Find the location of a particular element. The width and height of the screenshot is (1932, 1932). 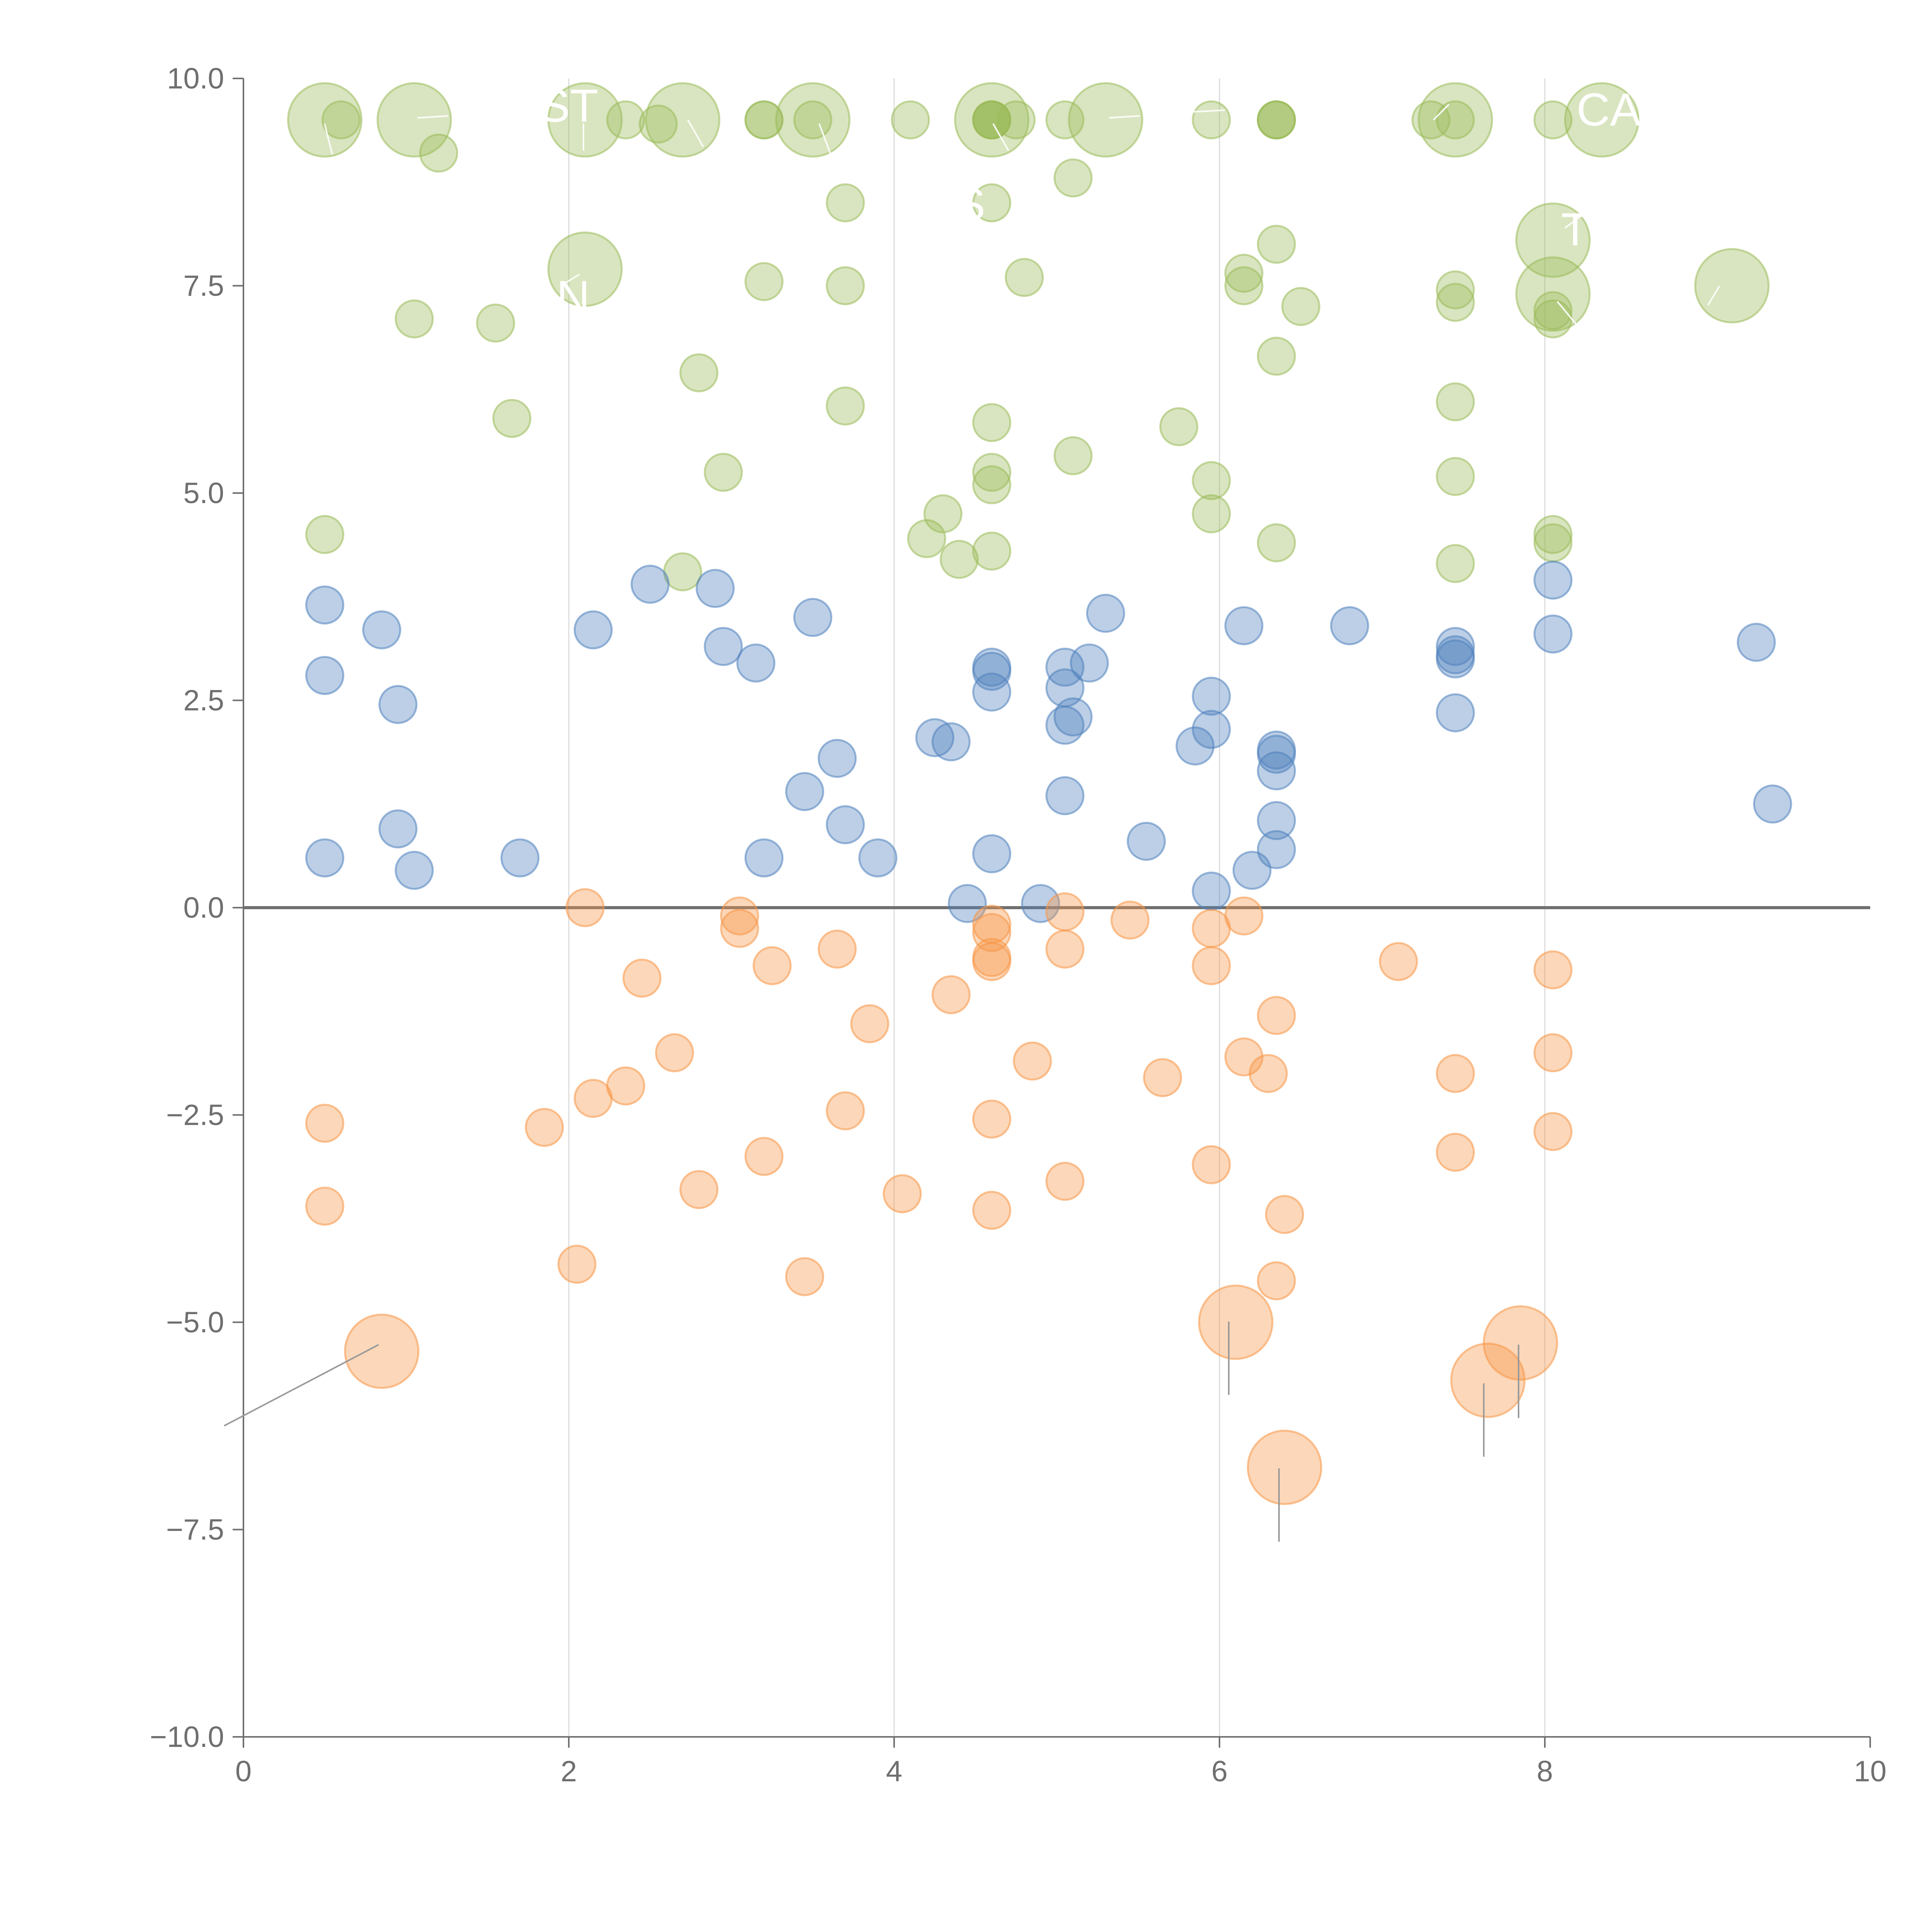

x-tick-label: 6 is located at coordinates (1220, 1771).